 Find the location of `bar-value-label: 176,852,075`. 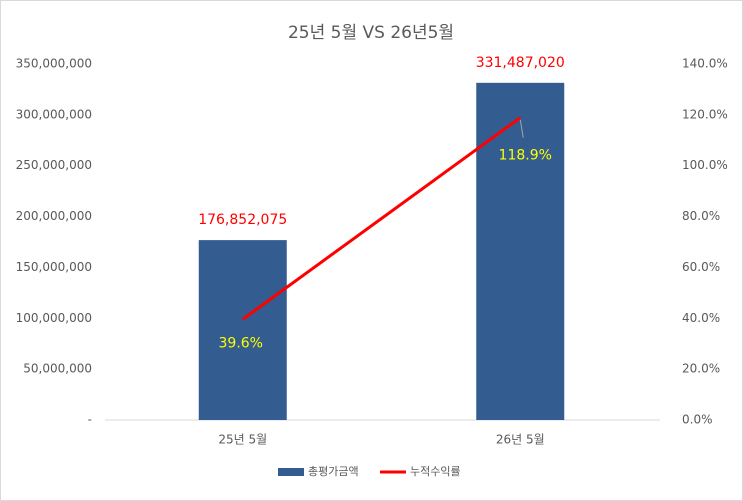

bar-value-label: 176,852,075 is located at coordinates (242, 220).